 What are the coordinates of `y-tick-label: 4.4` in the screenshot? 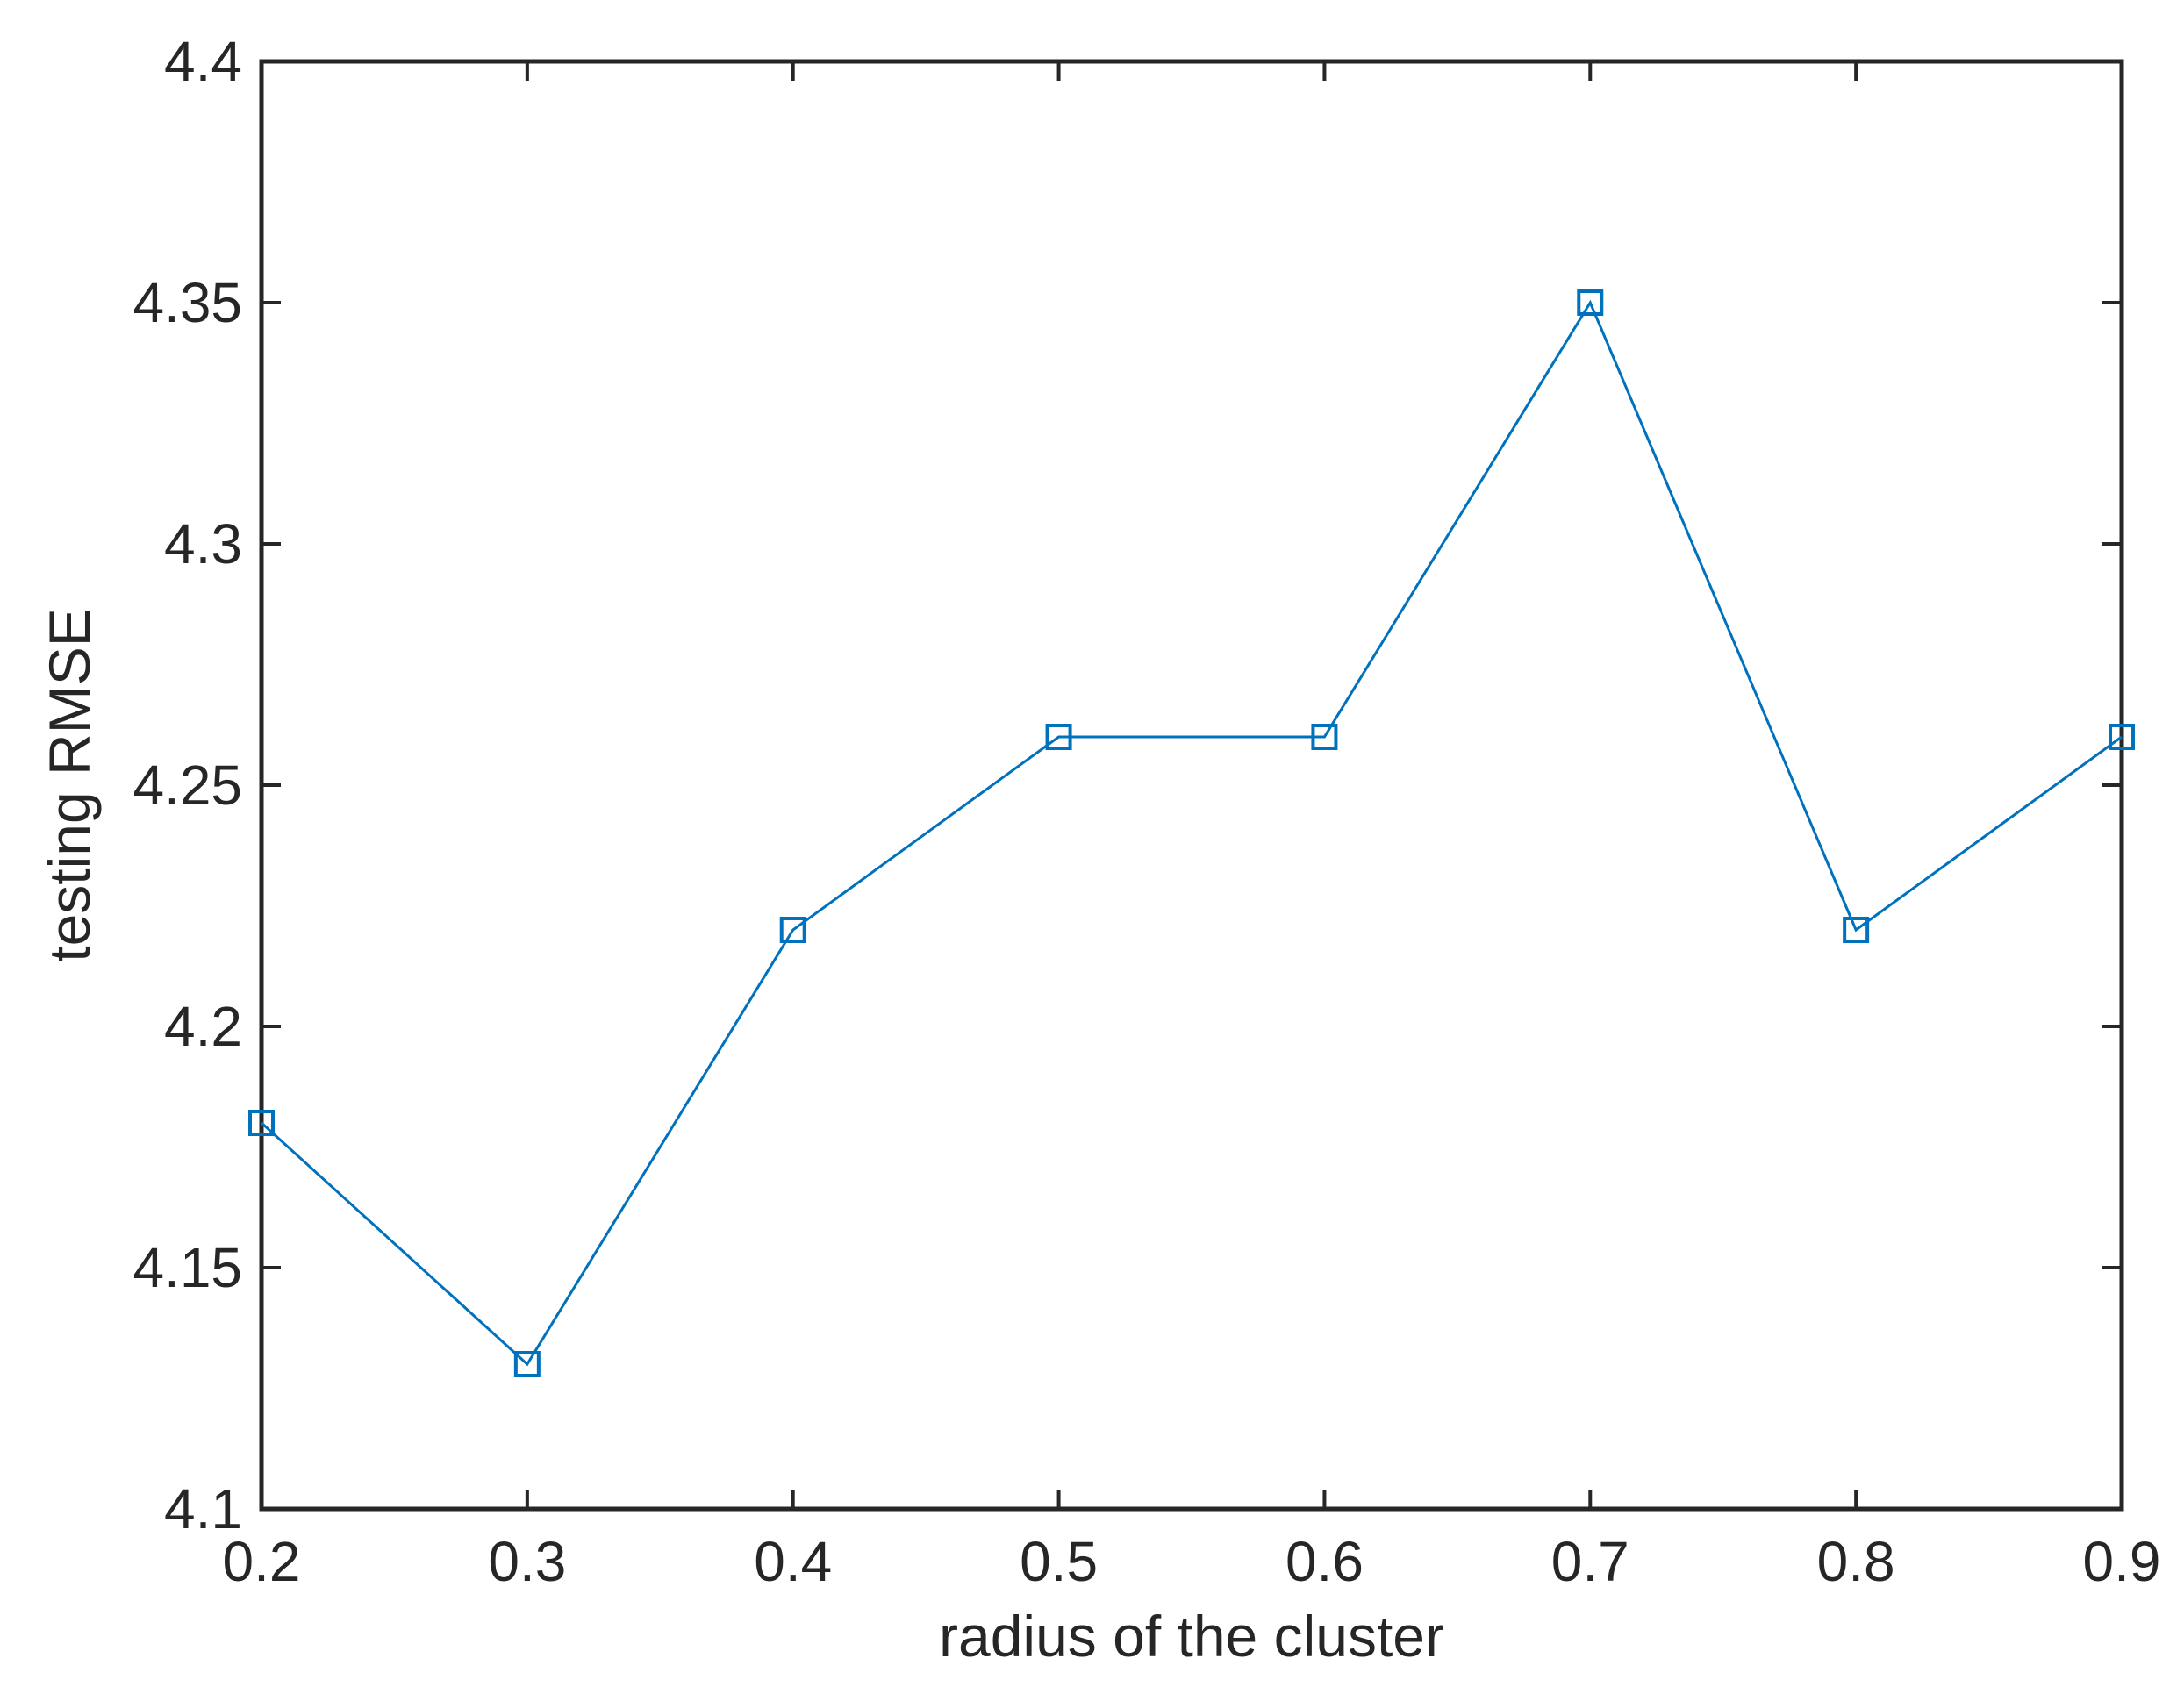 It's located at (203, 61).